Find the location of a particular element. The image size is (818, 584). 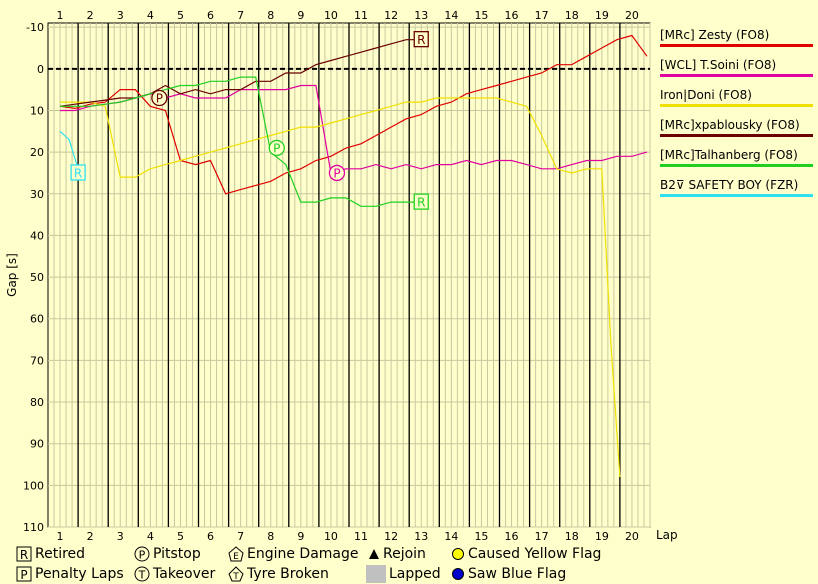

key-takeover: T Takeover is located at coordinates (174, 574).